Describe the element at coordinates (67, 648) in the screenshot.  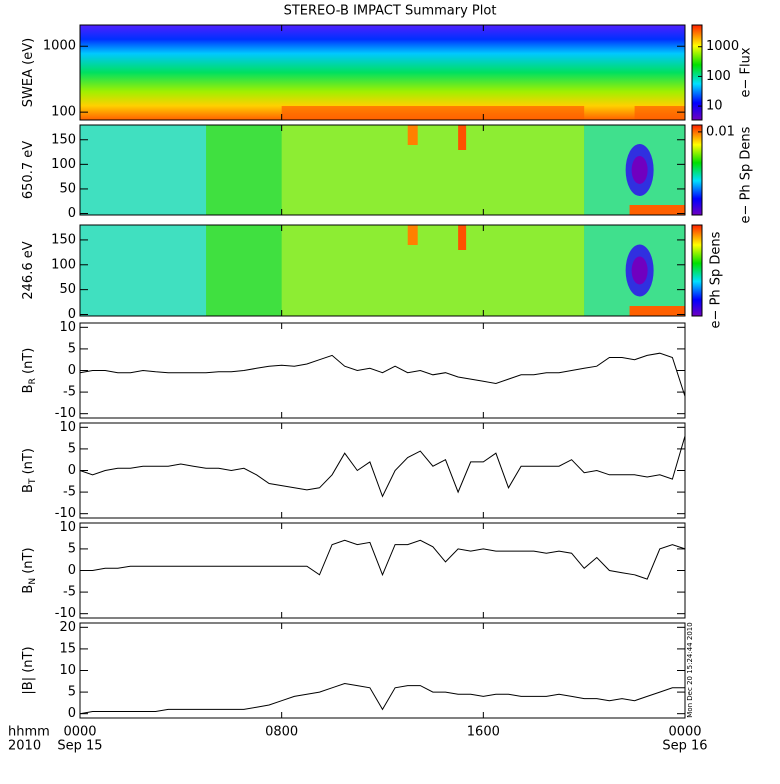
I see `y-tick-label: 15` at that location.